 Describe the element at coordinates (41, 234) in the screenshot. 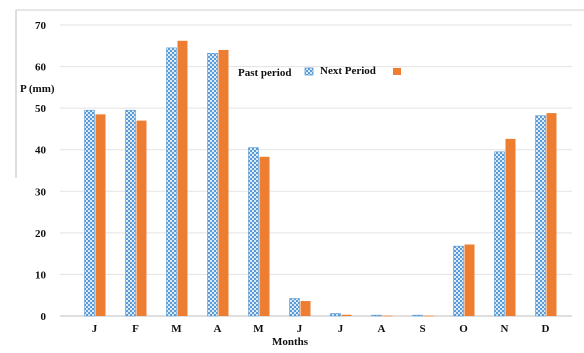

I see `y-tick-label: 20` at that location.